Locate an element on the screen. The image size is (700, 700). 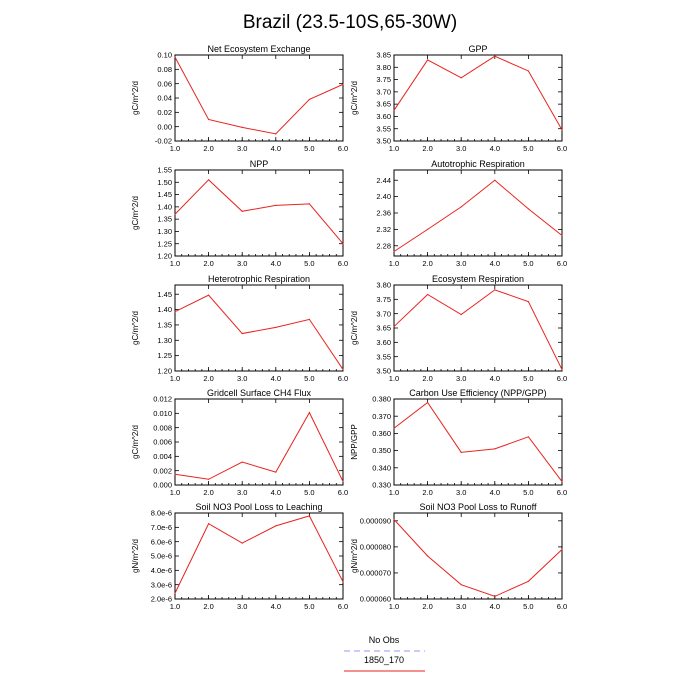
y-tick-label: 0.08 is located at coordinates (164, 69).